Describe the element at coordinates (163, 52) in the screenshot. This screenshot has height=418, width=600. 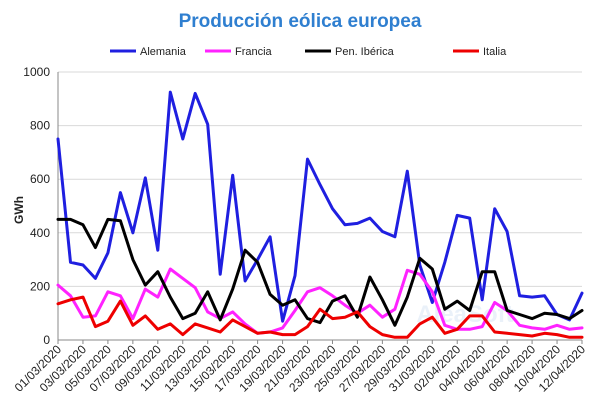
I see `legend-label: Alemania` at that location.